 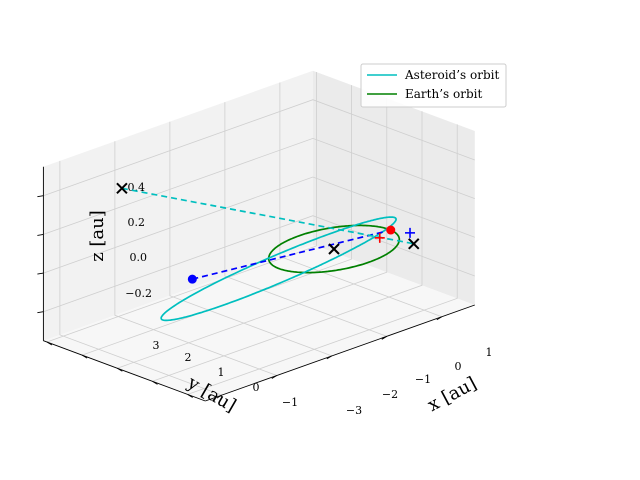 I want to click on asteroid-opposite-marker, so click(x=122, y=188).